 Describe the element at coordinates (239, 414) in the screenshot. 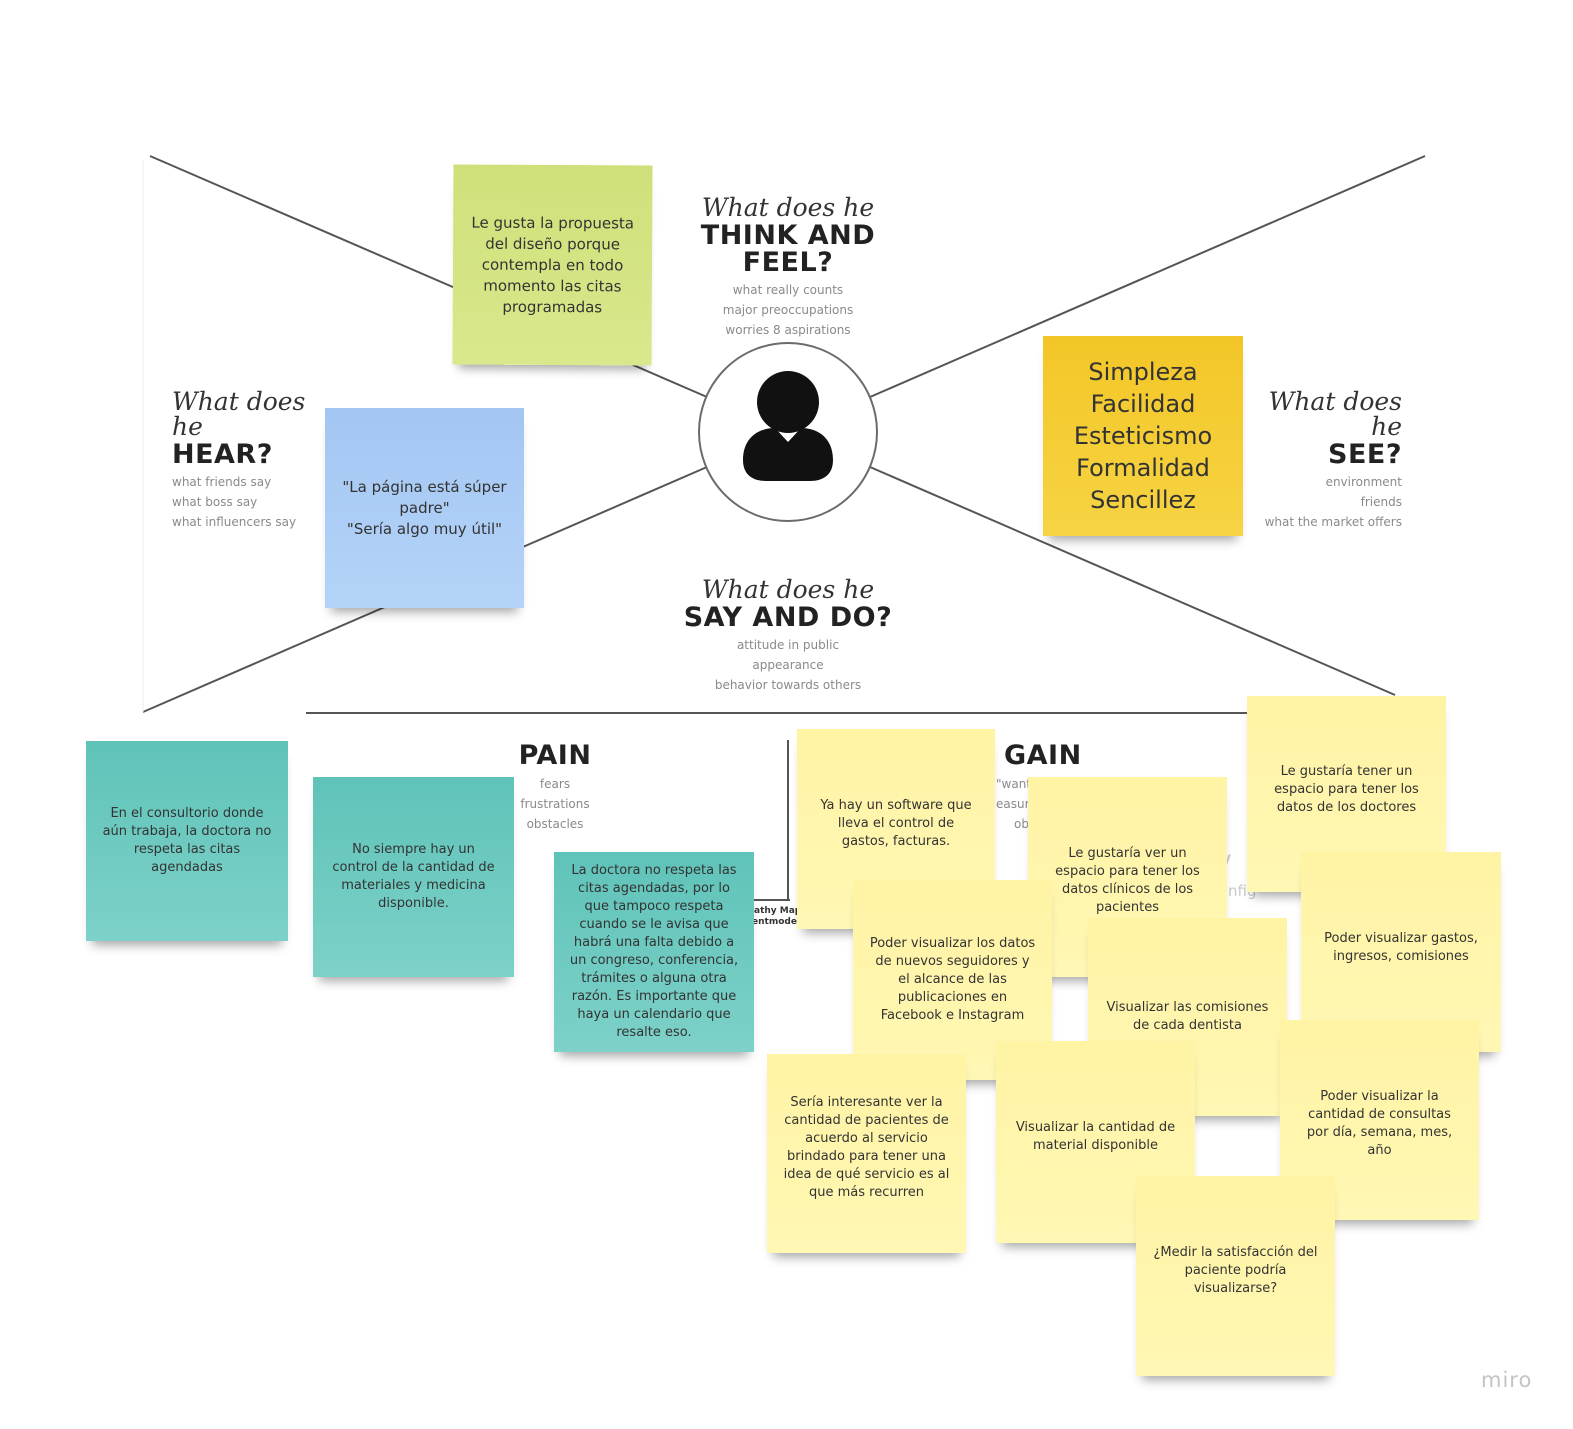

I see `hear-script: What does he` at that location.